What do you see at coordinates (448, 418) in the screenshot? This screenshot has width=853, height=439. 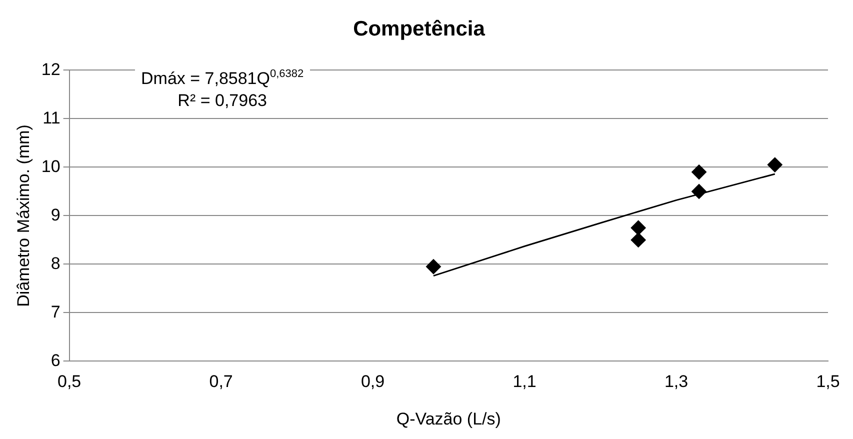 I see `x-axis-title: Q-Vazão (L/s)` at bounding box center [448, 418].